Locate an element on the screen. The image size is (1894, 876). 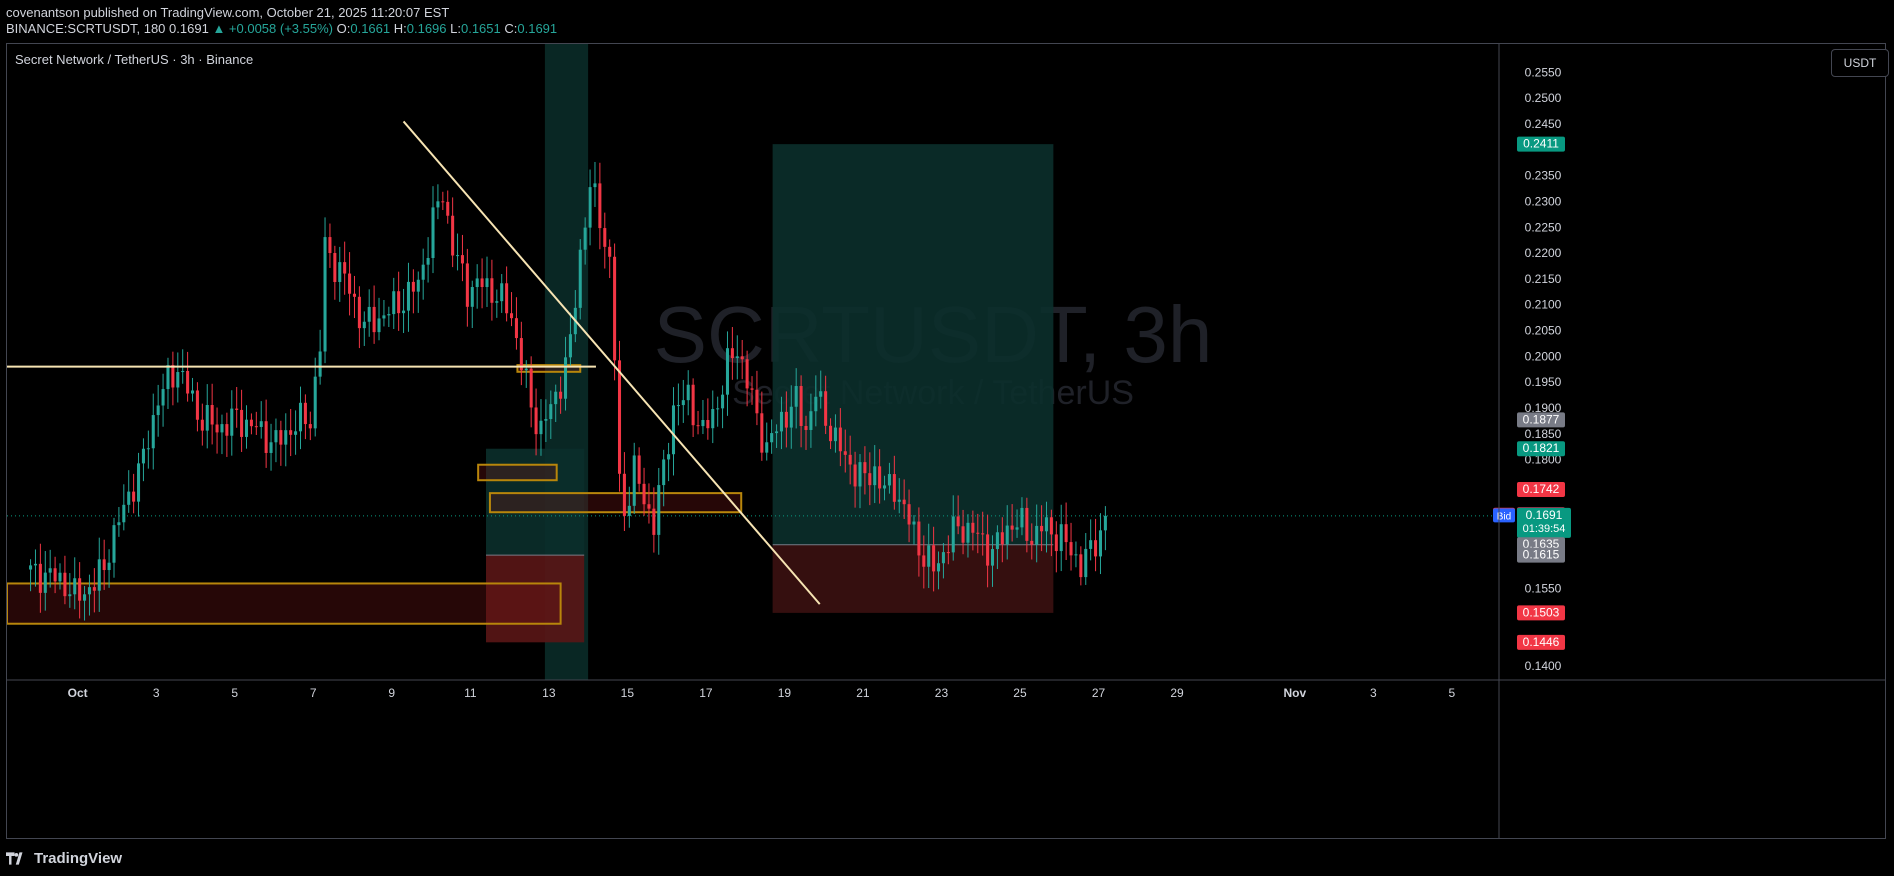
low-label: L: is located at coordinates (455, 28).